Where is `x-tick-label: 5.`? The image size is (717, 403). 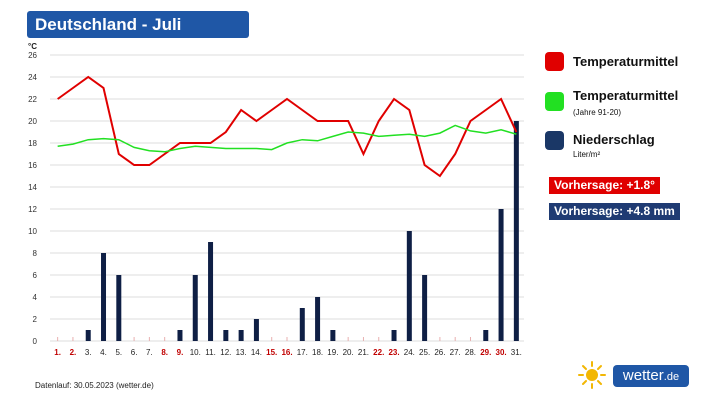 x-tick-label: 5. is located at coordinates (118, 352).